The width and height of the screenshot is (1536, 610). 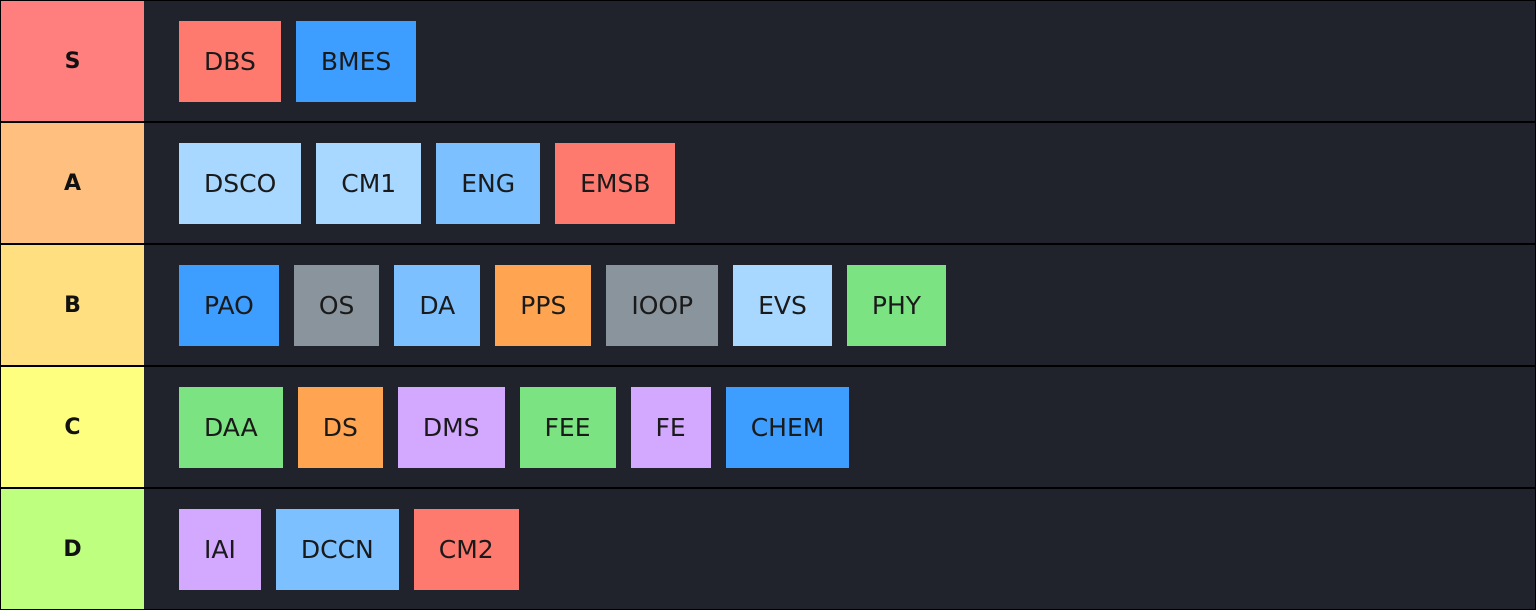 What do you see at coordinates (72, 183) in the screenshot?
I see `tier-label: A` at bounding box center [72, 183].